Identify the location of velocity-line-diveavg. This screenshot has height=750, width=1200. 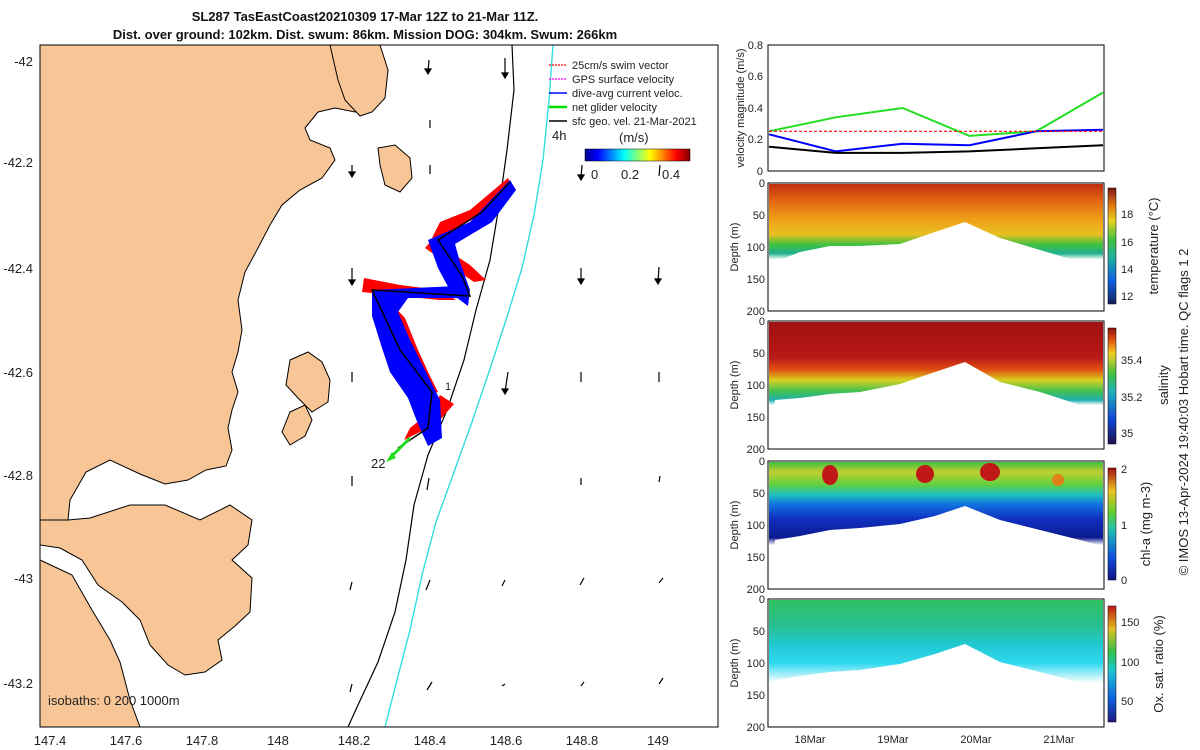
(936, 140).